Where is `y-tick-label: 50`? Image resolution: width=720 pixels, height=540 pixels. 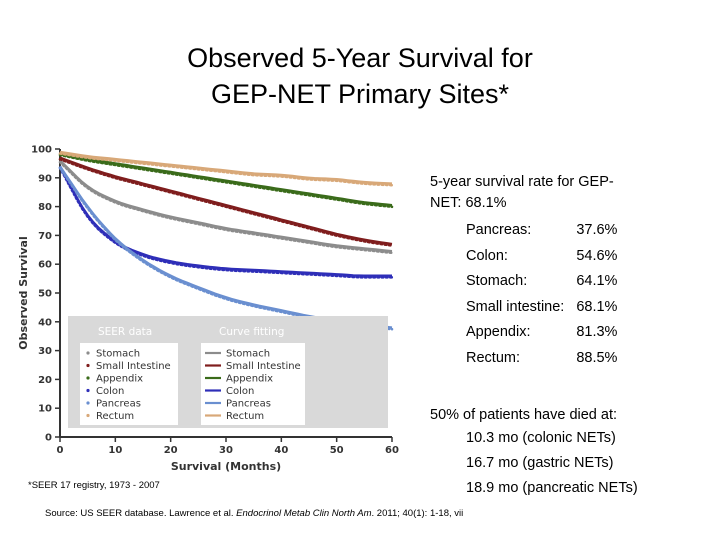 y-tick-label: 50 is located at coordinates (45, 294).